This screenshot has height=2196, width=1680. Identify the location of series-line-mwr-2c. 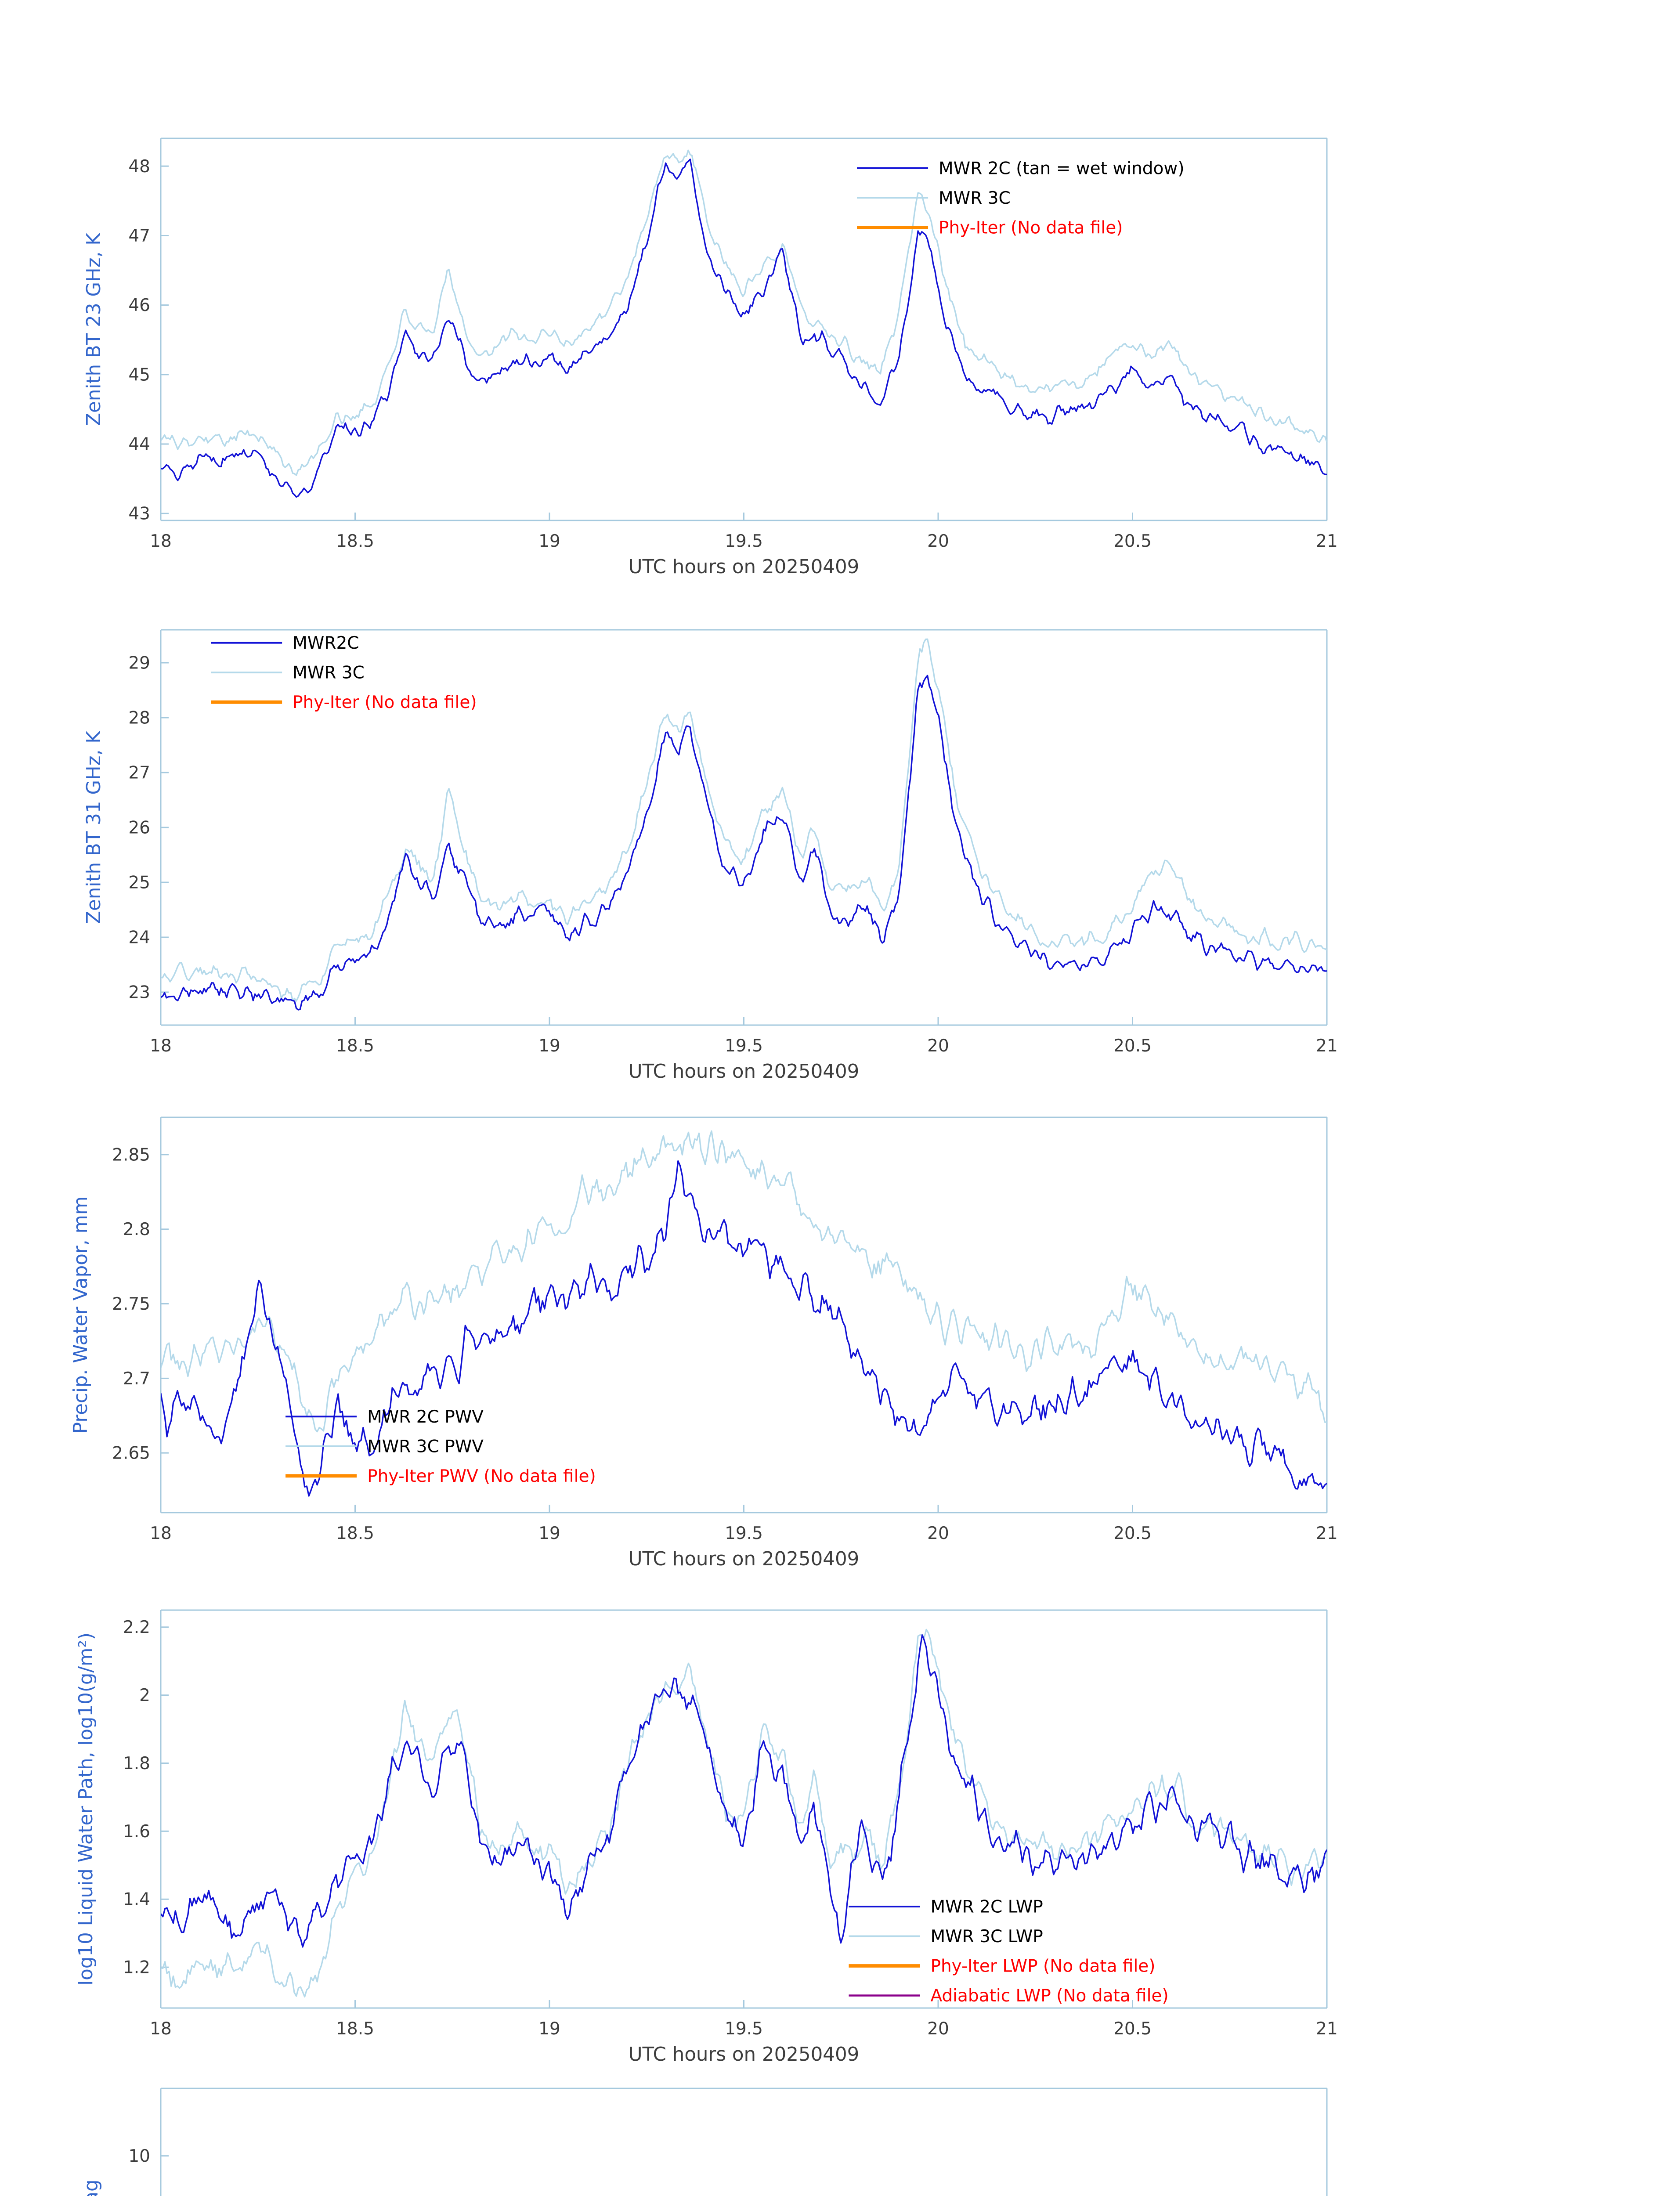
(744, 328).